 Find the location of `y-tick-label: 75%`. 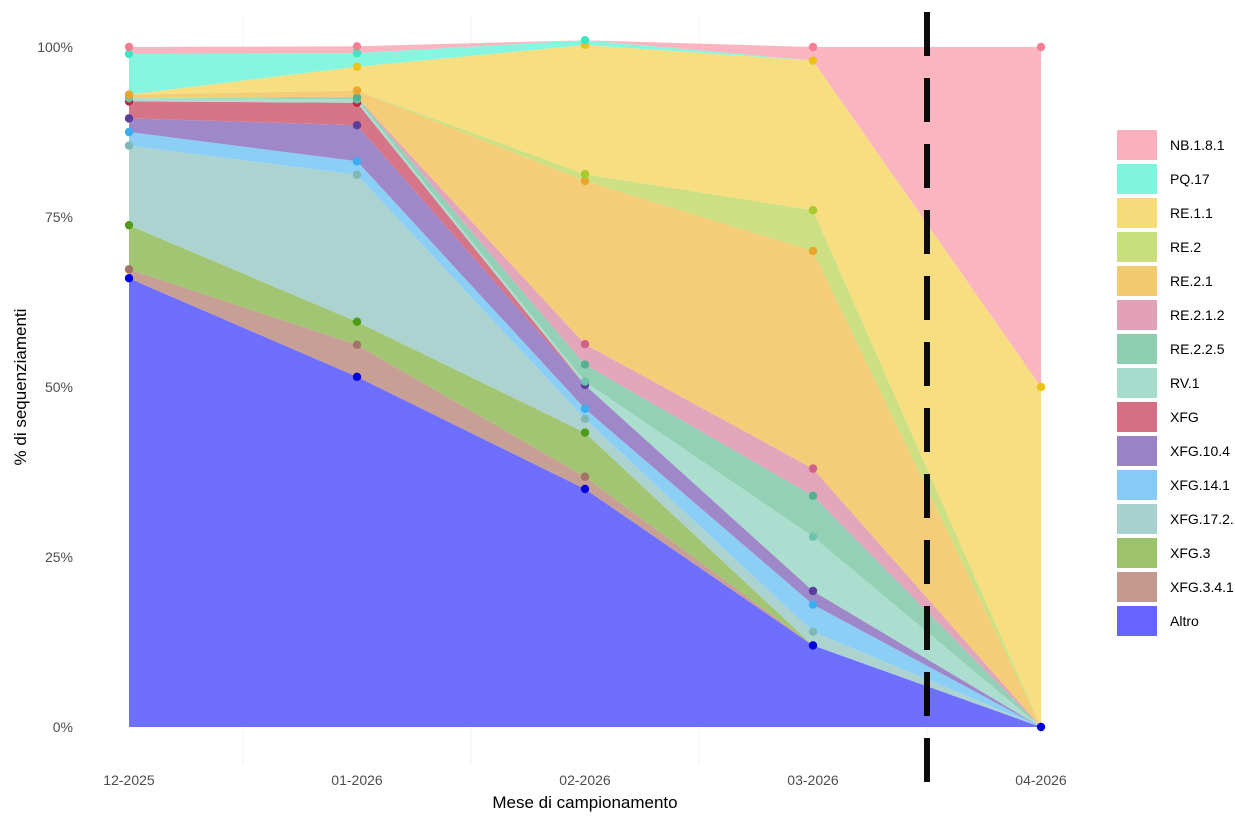

y-tick-label: 75% is located at coordinates (59, 217).